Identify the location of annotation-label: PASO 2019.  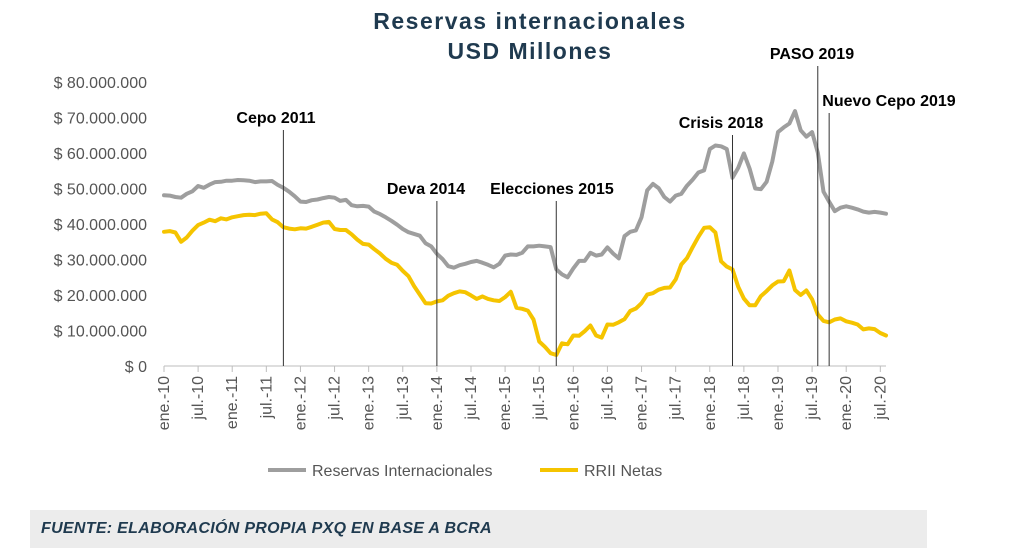
(812, 54).